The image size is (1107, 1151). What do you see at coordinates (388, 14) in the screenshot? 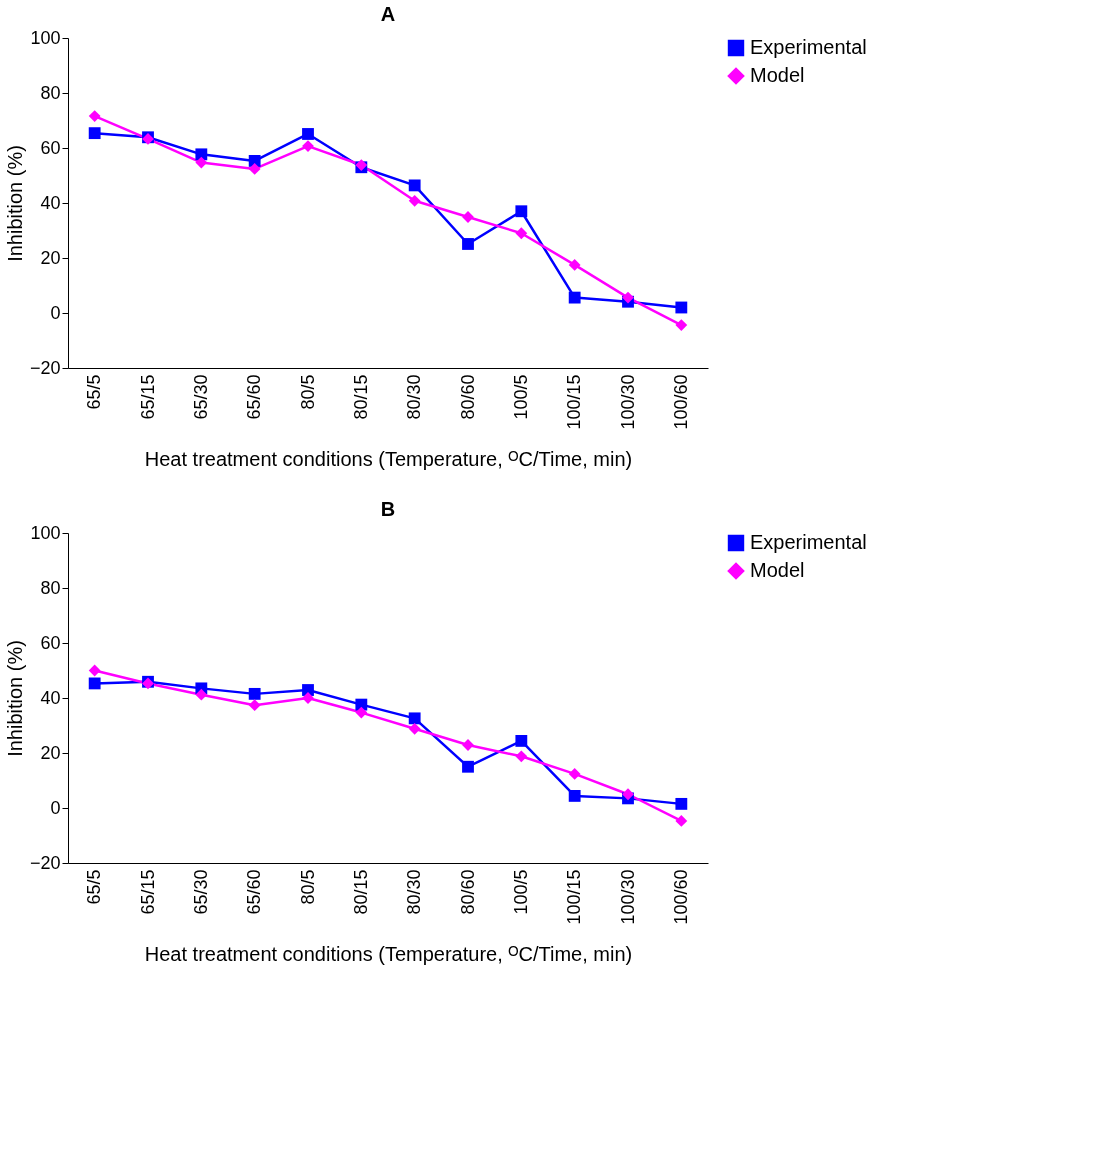
I see `chart-title: A` at bounding box center [388, 14].